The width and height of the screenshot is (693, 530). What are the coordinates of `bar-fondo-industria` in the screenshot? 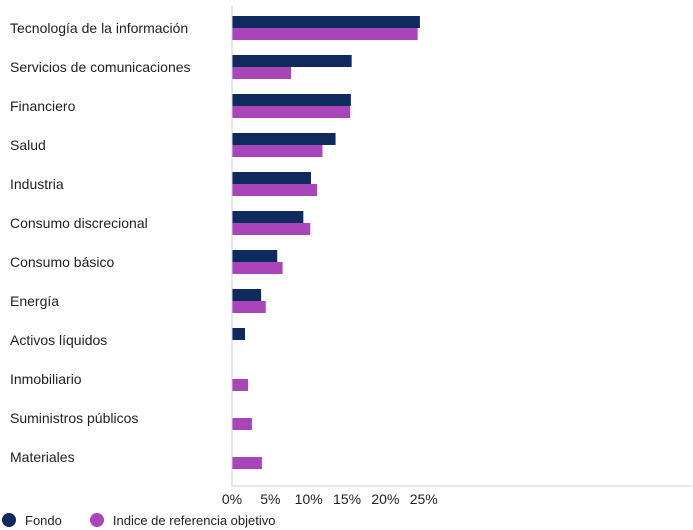 It's located at (272, 178).